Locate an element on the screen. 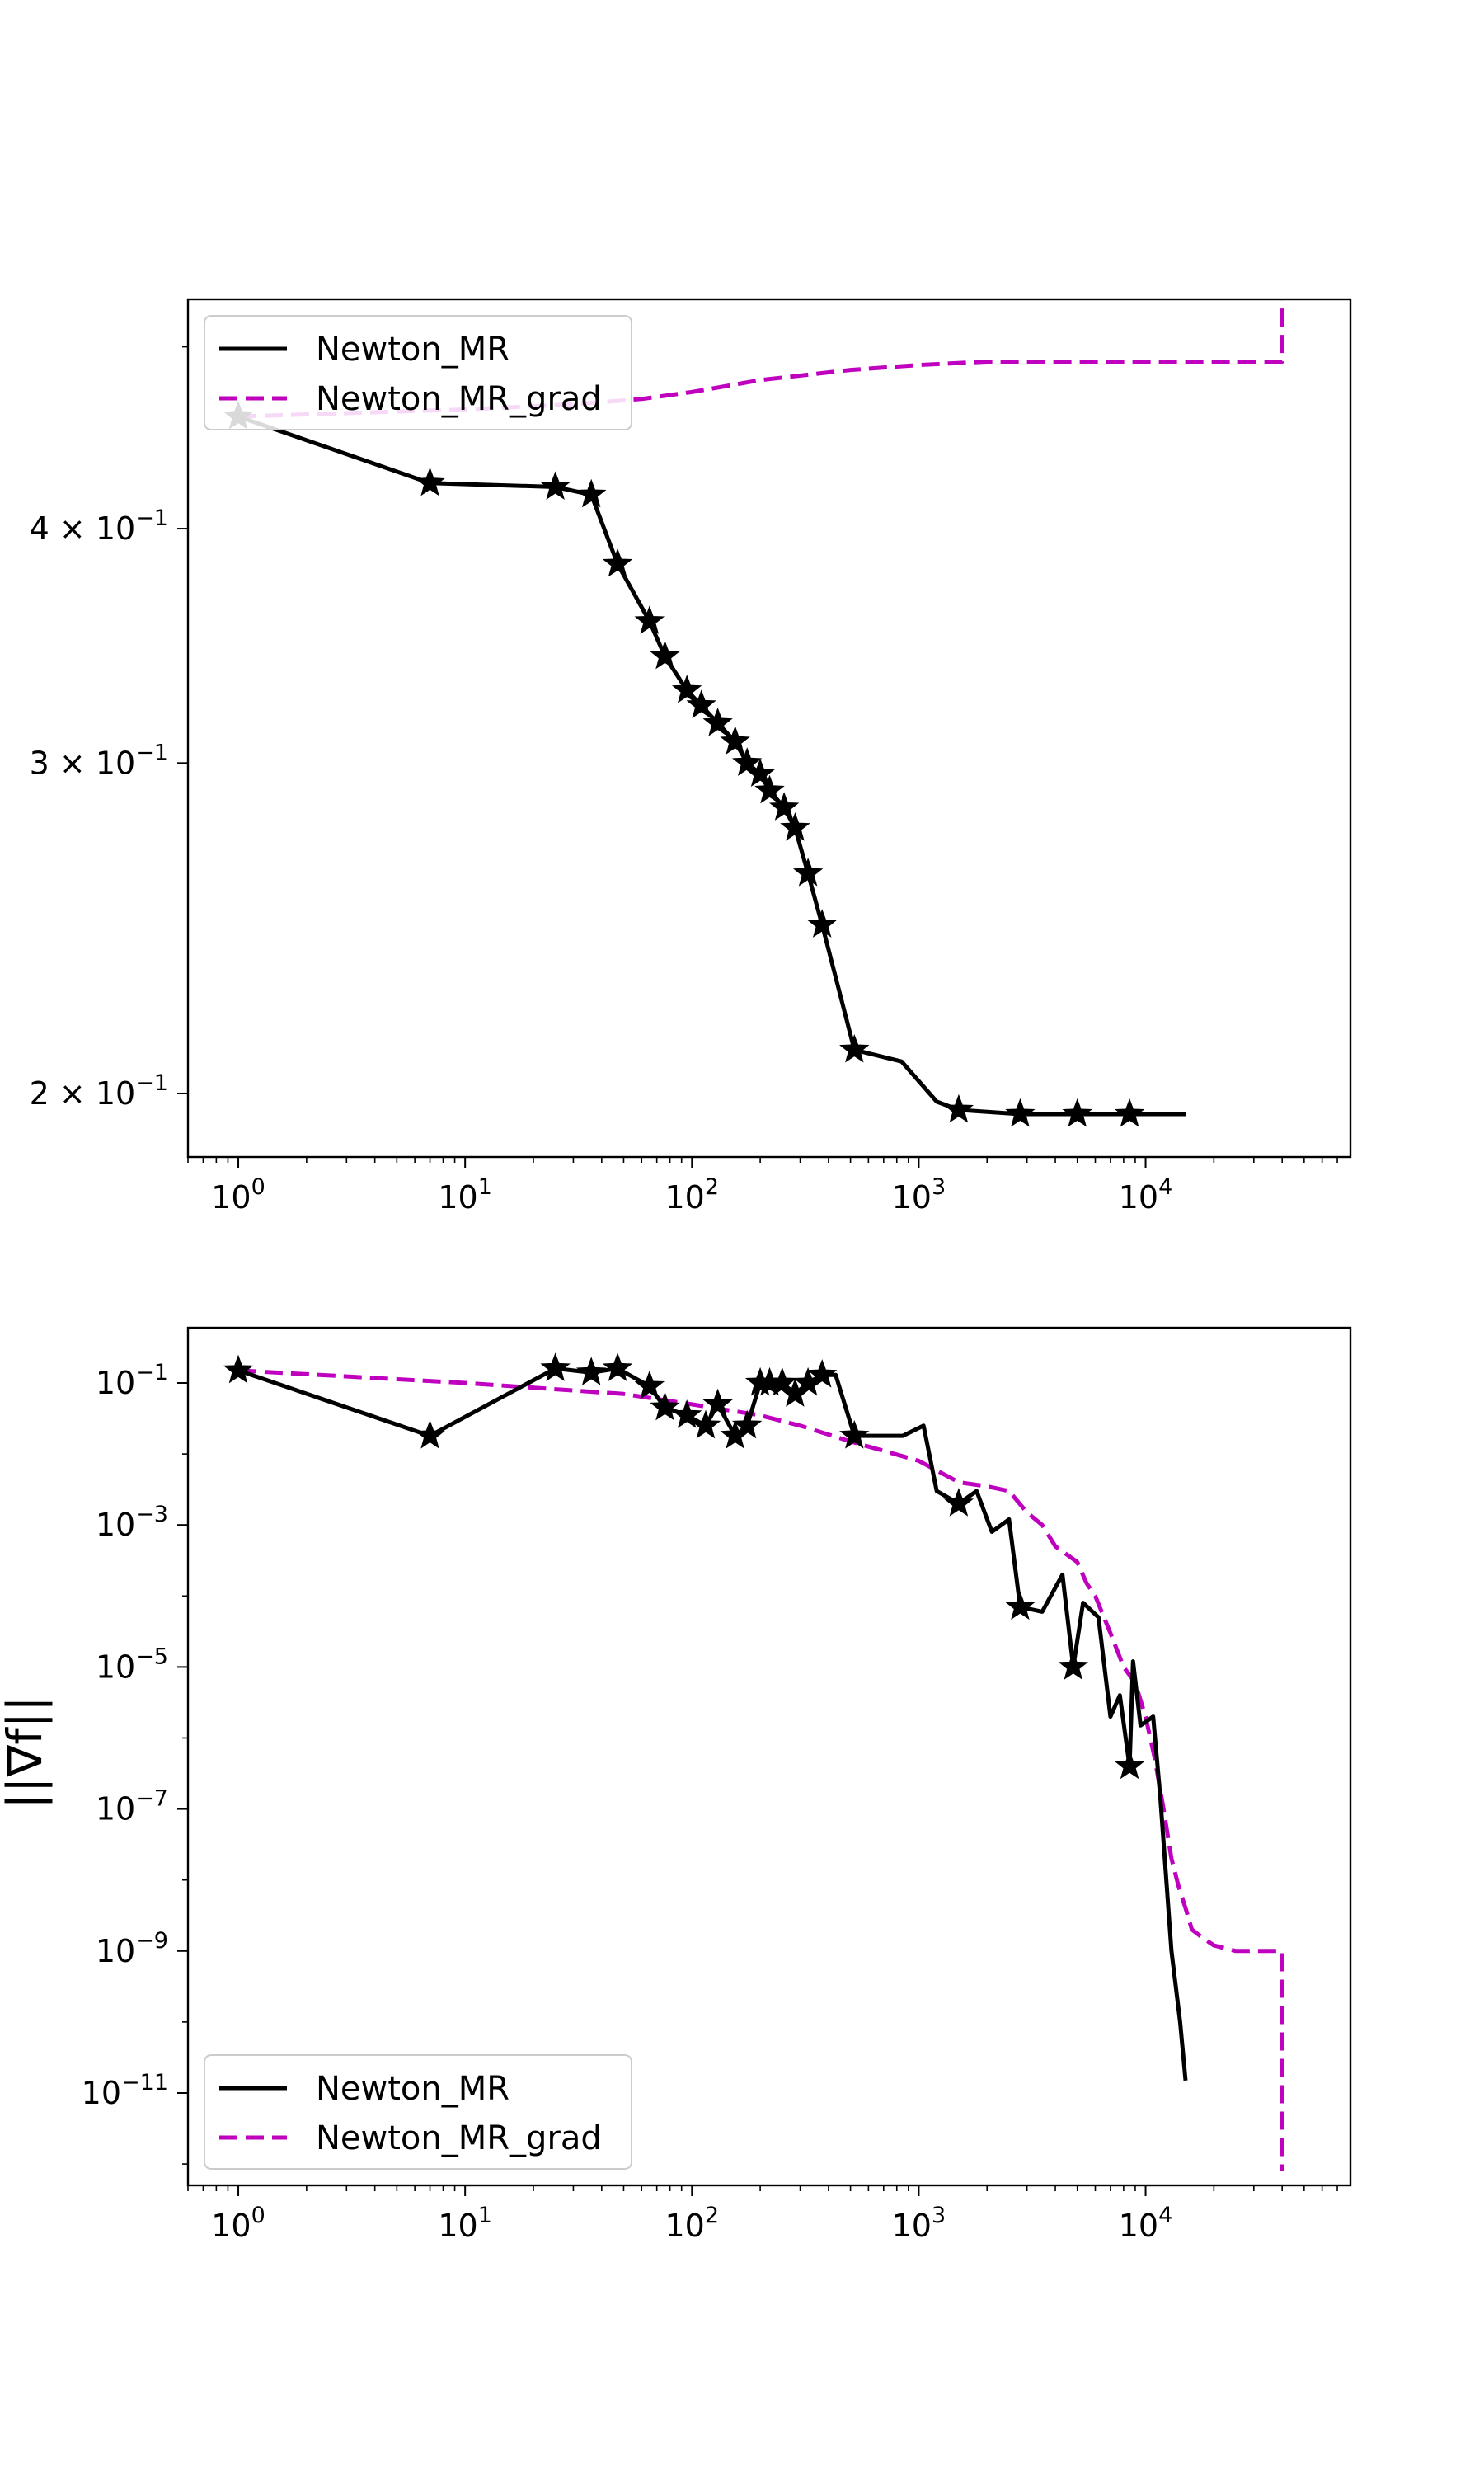 Image resolution: width=1484 pixels, height=2474 pixels. x-tick-label: 10² is located at coordinates (692, 1195).